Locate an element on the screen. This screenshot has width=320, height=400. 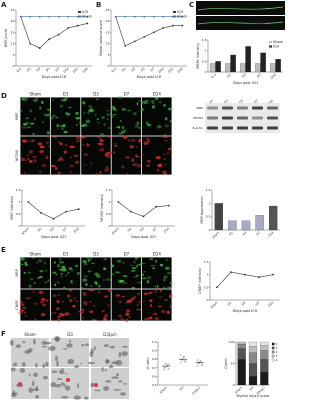
y-axis-label: NF200 intensity is located at coordinates (102, 208).